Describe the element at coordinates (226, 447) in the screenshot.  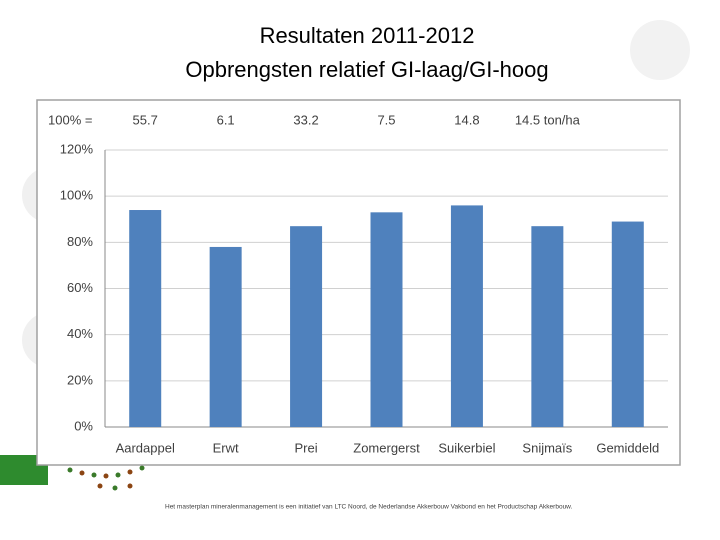
I see `x-tick-label: Erwt` at that location.